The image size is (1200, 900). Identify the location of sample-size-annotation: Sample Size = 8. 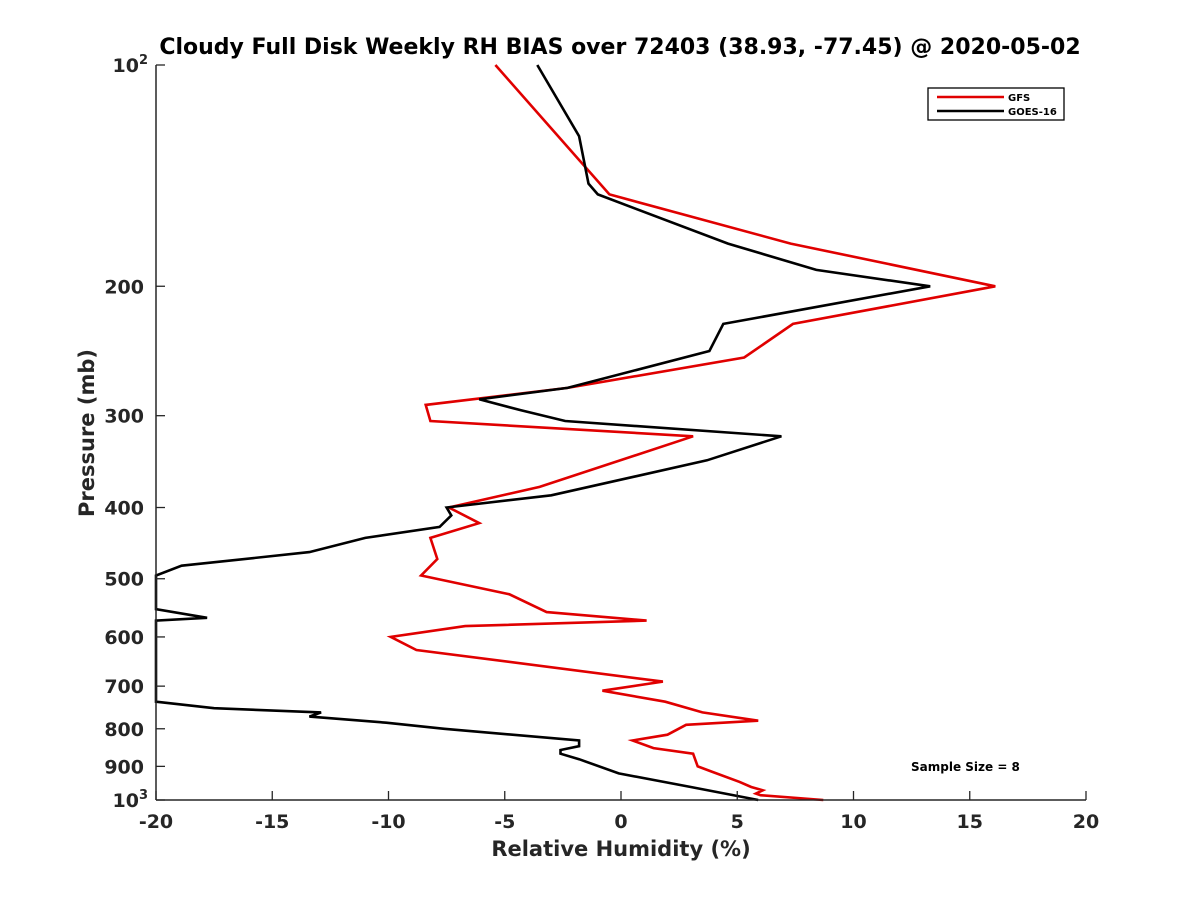
(965, 767).